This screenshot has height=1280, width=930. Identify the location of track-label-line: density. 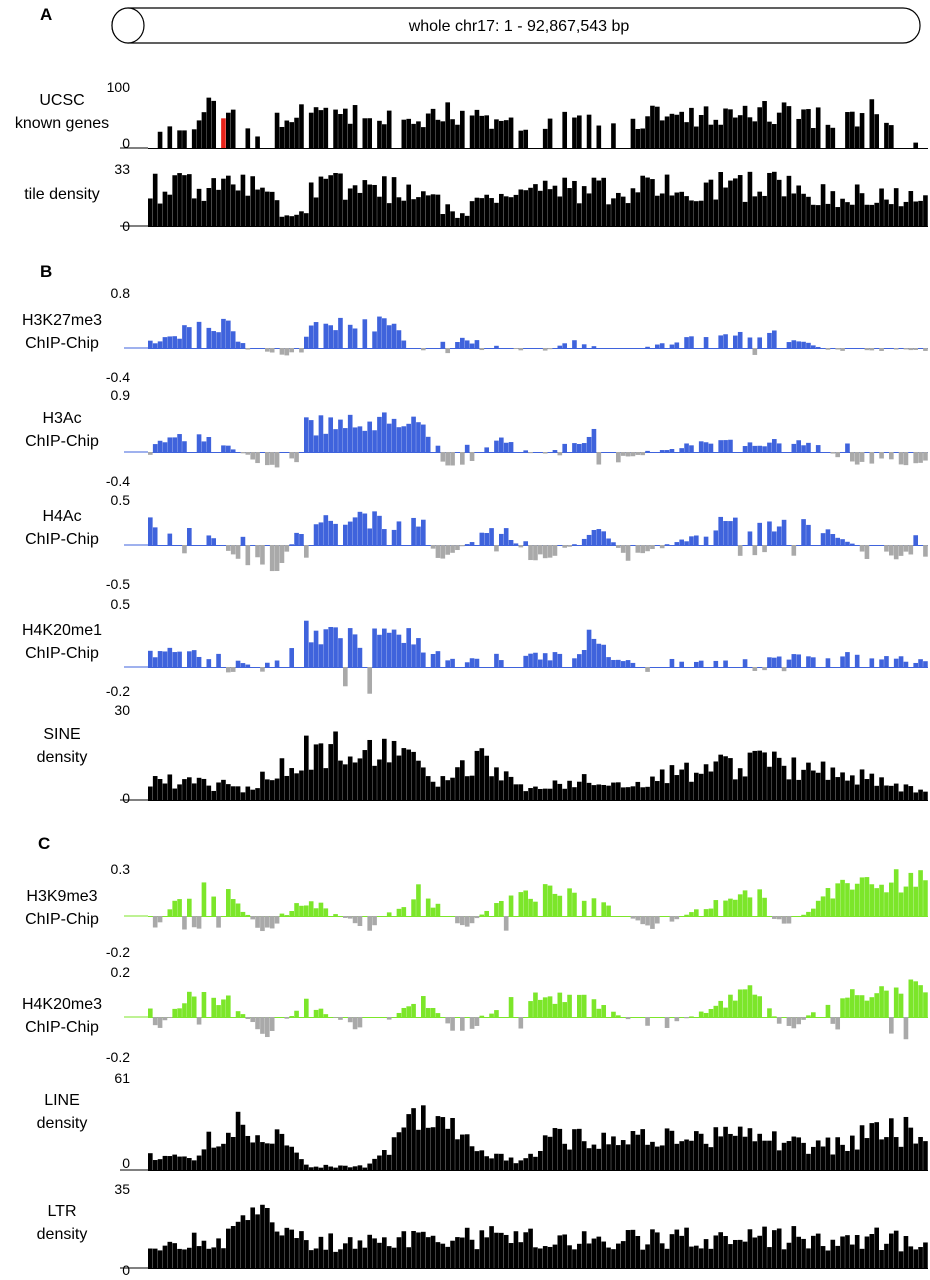
(62, 1234).